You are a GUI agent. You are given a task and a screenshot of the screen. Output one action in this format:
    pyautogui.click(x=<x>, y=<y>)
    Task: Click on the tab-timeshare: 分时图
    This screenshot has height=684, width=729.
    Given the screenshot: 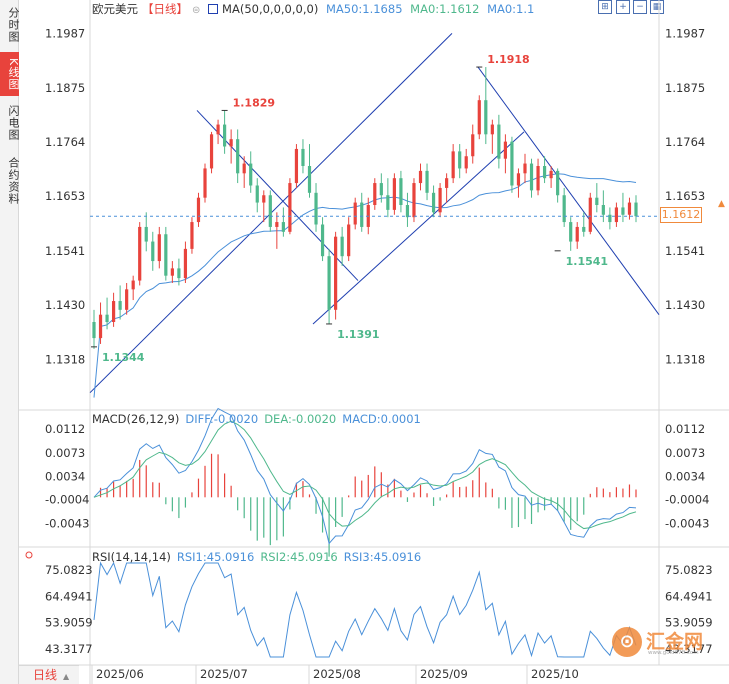 What is the action you would take?
    pyautogui.click(x=13, y=25)
    